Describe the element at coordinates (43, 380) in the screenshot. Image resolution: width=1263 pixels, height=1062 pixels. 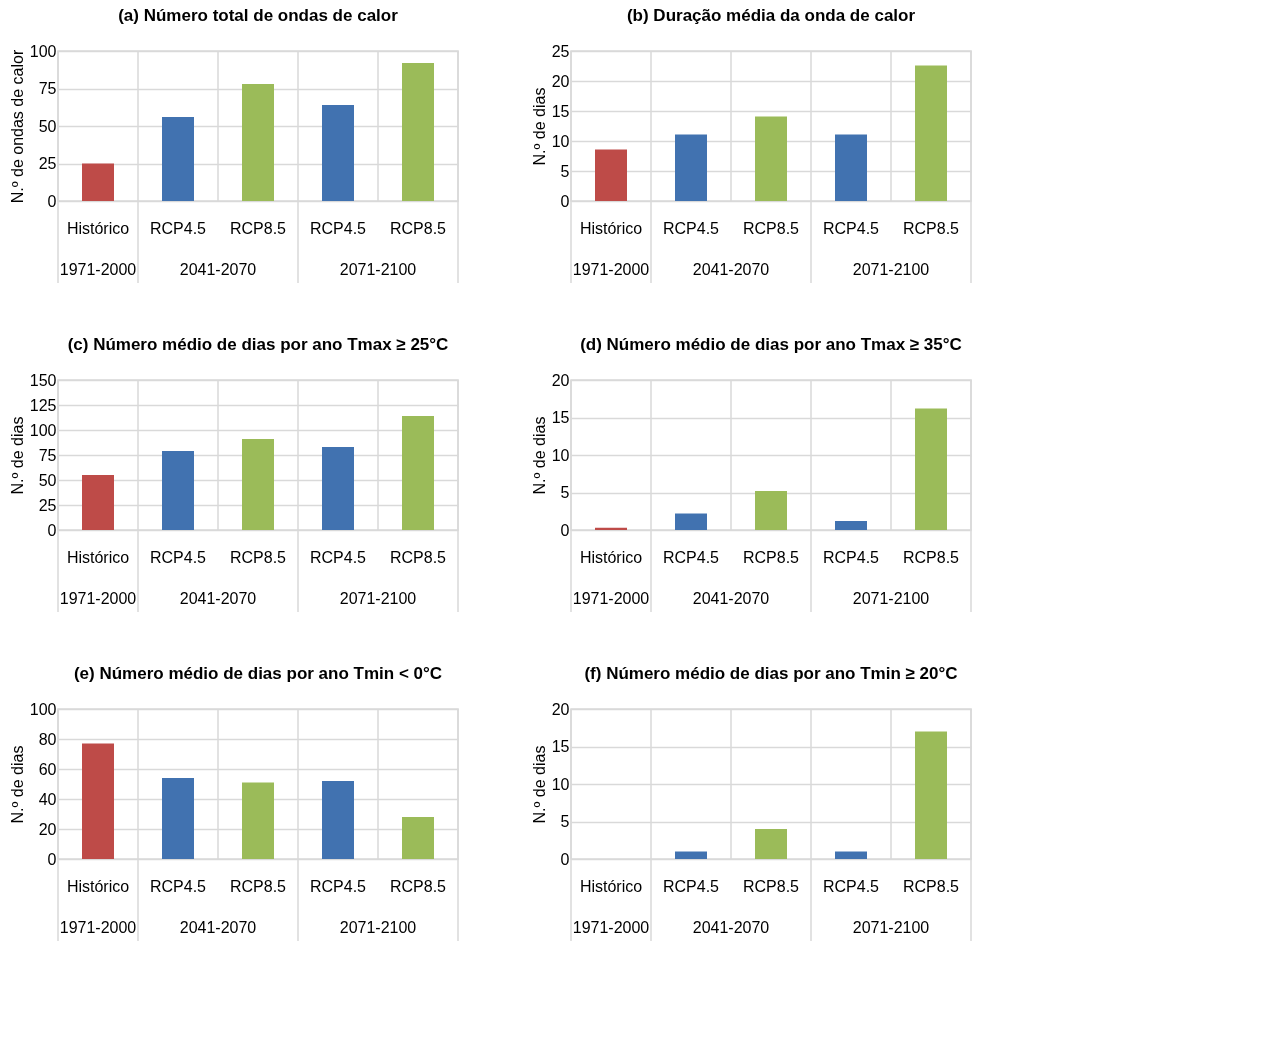
I see `y-tick-label: 150` at that location.